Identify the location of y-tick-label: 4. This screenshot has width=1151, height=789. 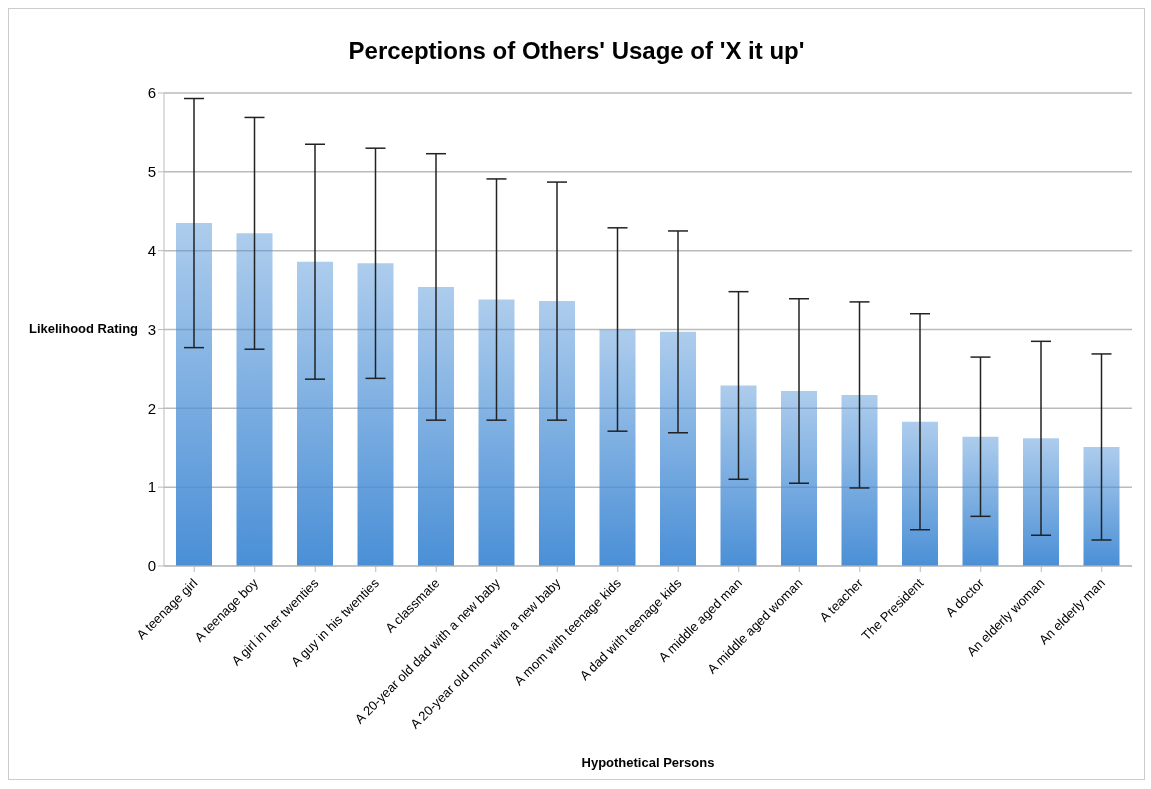
(151, 250).